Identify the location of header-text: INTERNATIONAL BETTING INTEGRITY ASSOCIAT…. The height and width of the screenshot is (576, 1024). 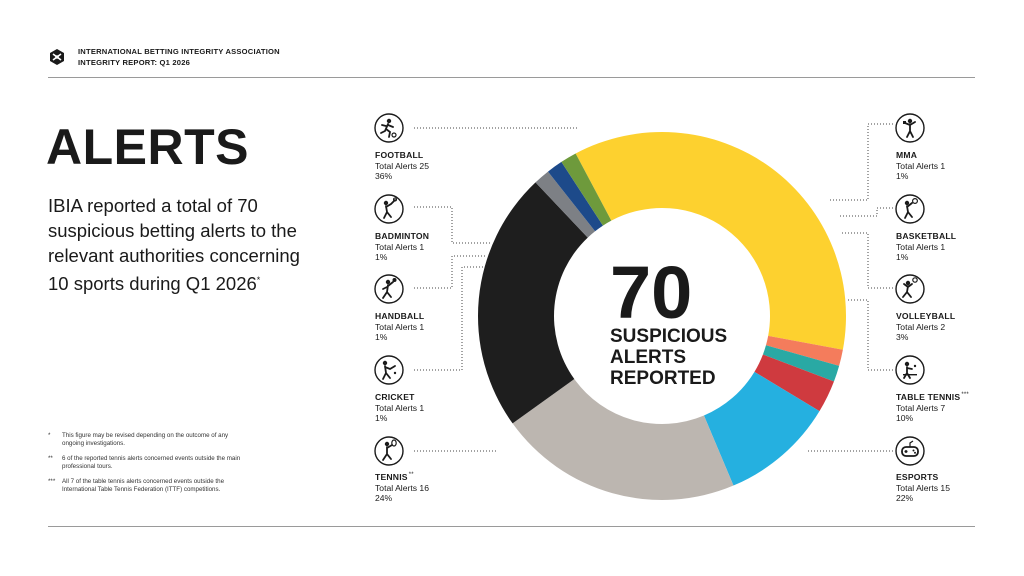
(179, 57).